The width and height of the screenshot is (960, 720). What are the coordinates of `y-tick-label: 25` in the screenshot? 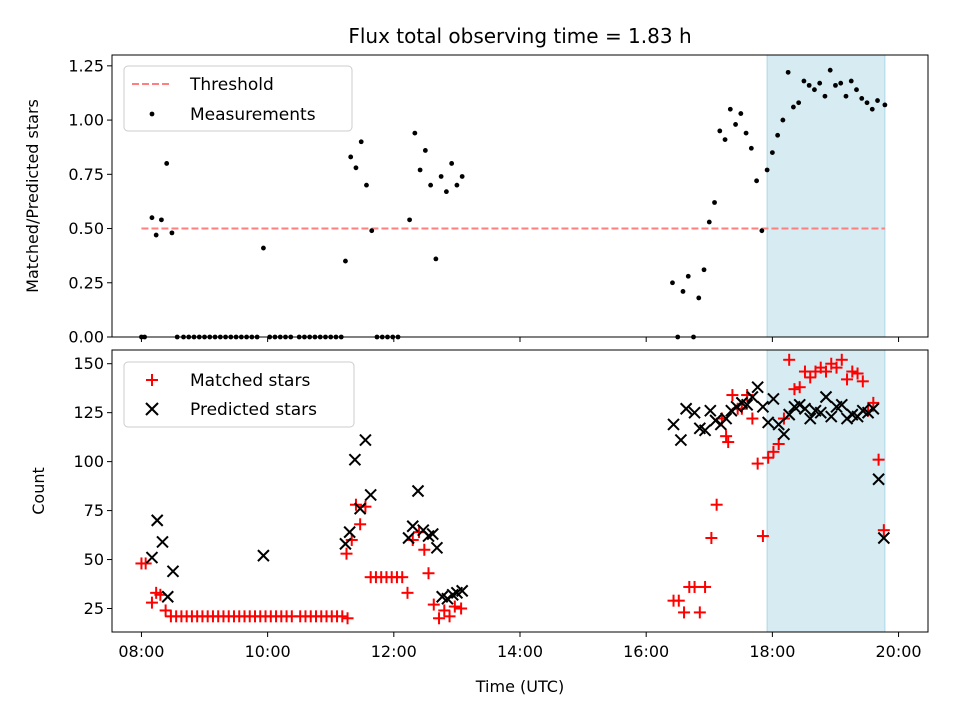 It's located at (94, 608).